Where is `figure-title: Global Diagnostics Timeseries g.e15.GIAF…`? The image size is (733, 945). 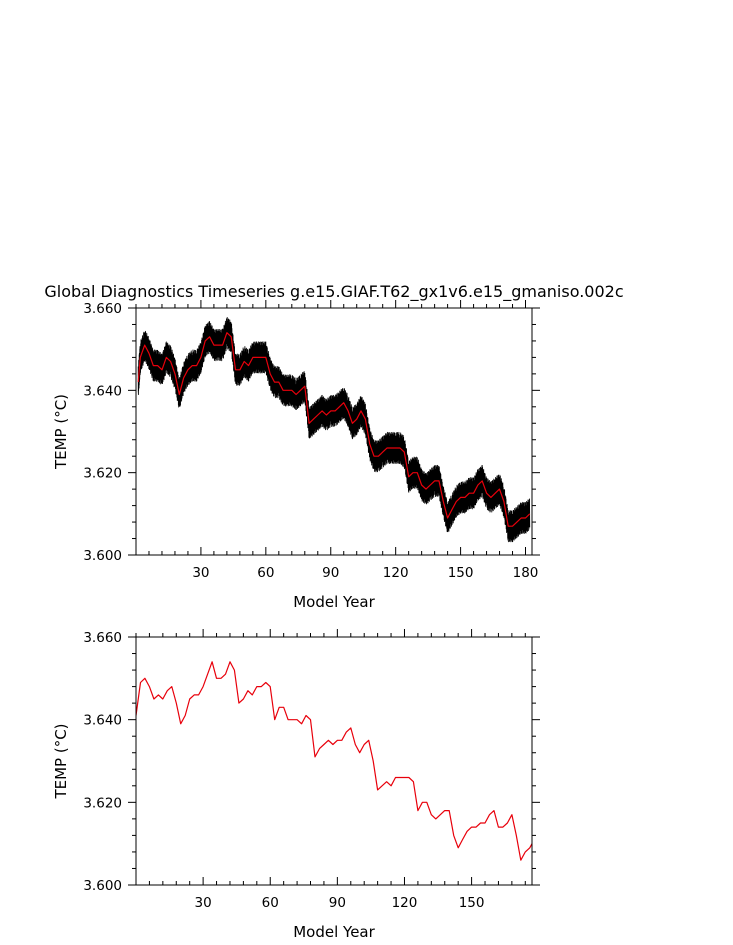
figure-title: Global Diagnostics Timeseries g.e15.GIAF… is located at coordinates (333, 292).